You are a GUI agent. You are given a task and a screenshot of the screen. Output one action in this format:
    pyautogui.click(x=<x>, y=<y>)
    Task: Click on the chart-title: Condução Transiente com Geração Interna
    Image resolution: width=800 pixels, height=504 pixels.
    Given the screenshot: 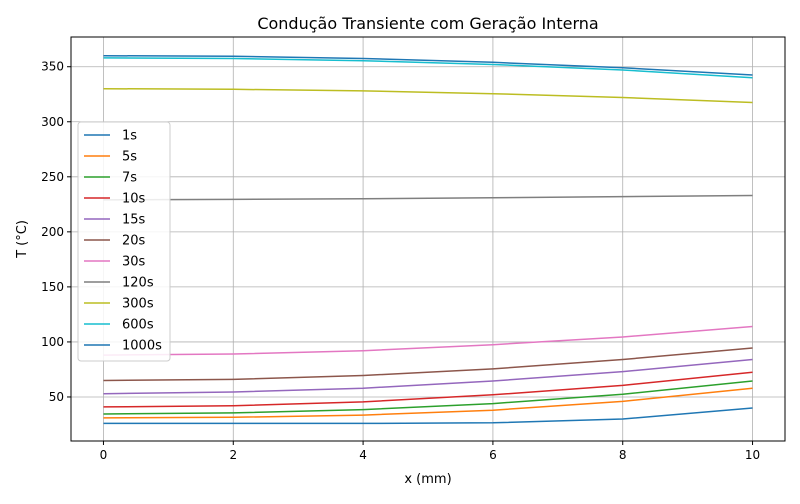 What is the action you would take?
    pyautogui.click(x=427, y=23)
    